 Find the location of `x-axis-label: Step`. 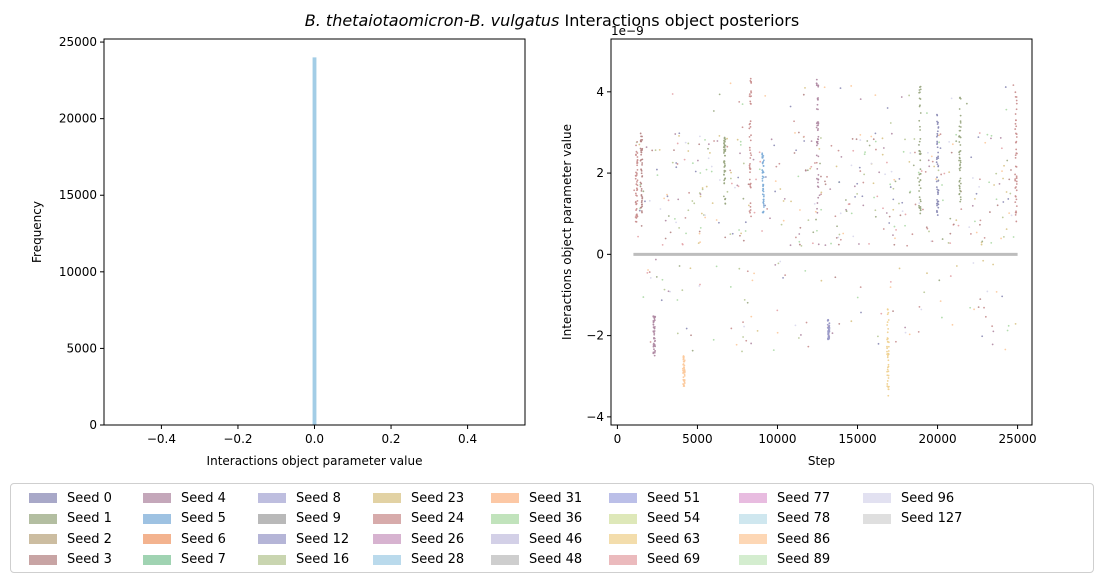

x-axis-label: Step is located at coordinates (821, 461).